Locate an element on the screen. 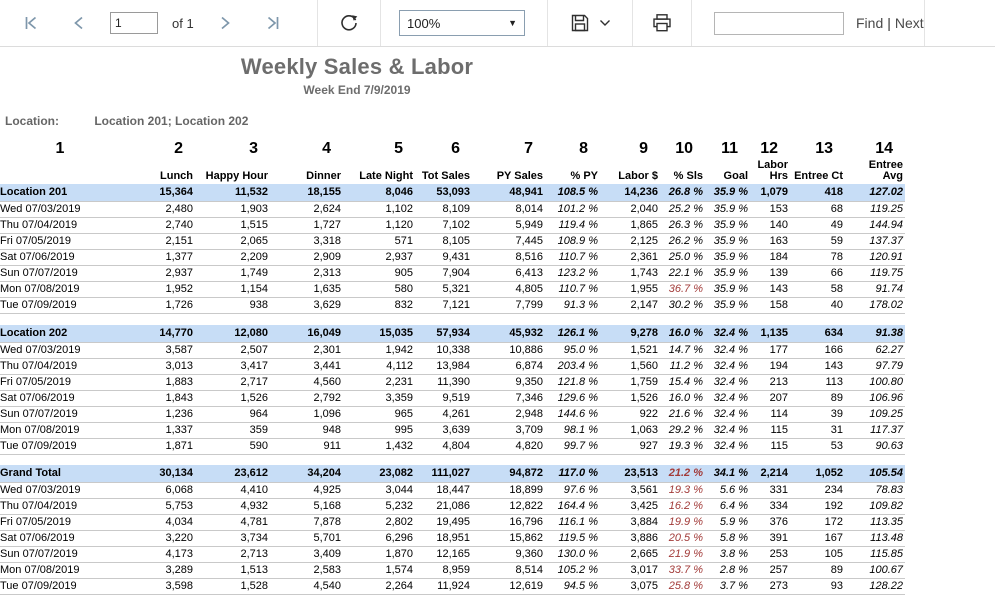 Image resolution: width=995 pixels, height=595 pixels. next-page-button is located at coordinates (225, 23).